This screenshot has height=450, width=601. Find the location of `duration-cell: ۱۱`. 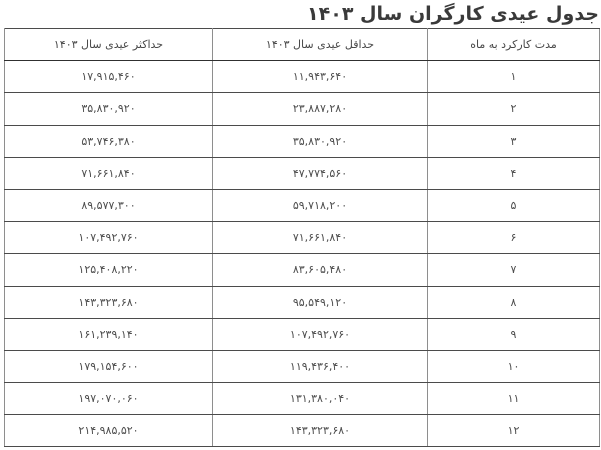

duration-cell: ۱۱ is located at coordinates (513, 399).